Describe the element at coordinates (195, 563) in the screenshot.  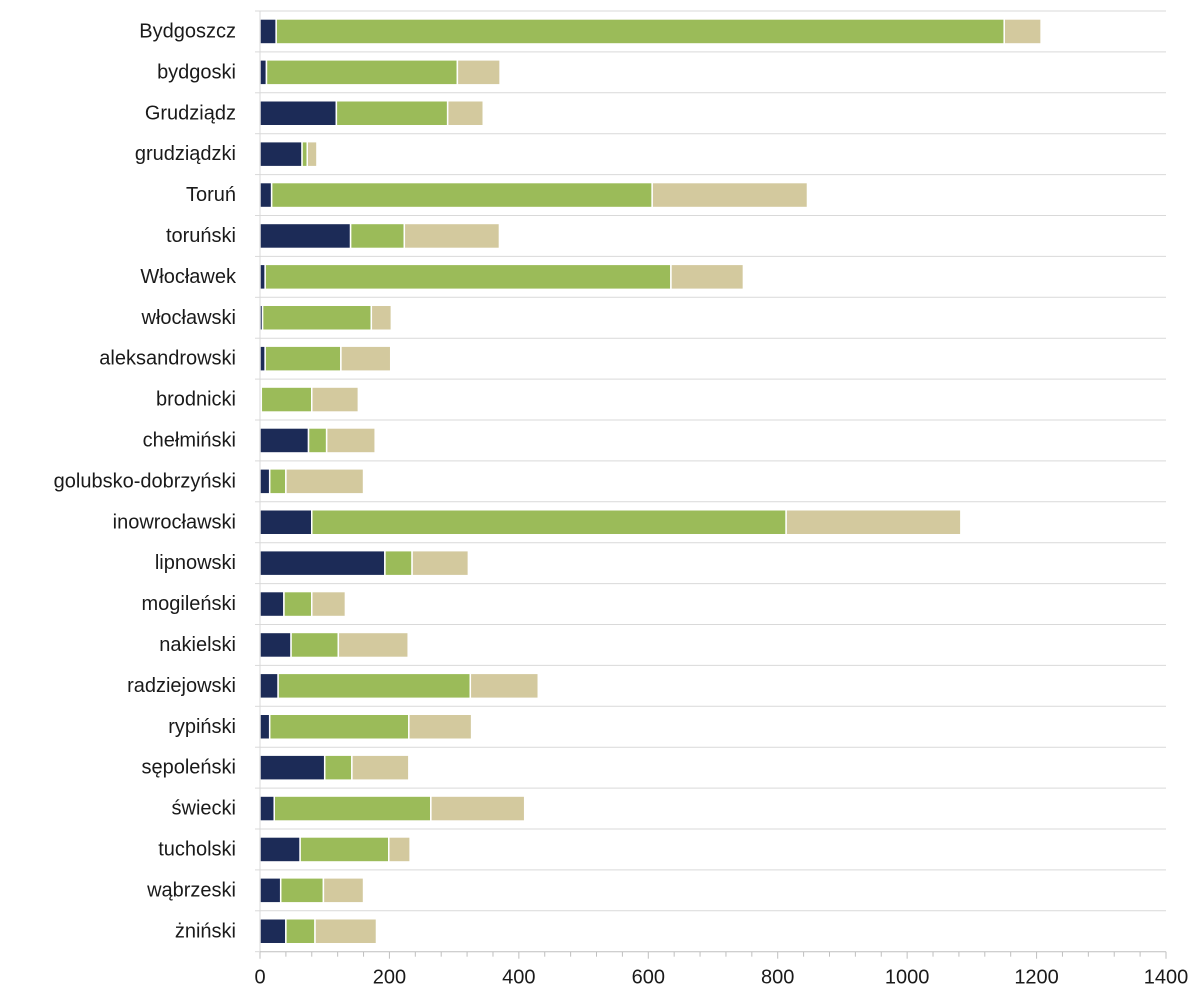
I see `category-label: lipnowski` at that location.